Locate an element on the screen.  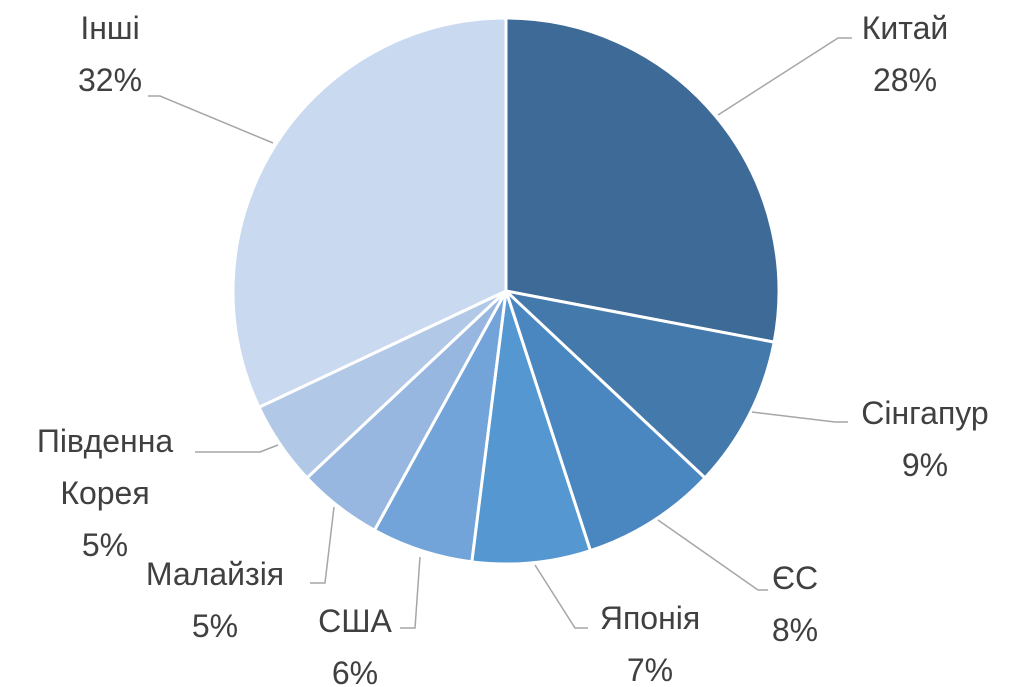
category-label: США is located at coordinates (355, 621).